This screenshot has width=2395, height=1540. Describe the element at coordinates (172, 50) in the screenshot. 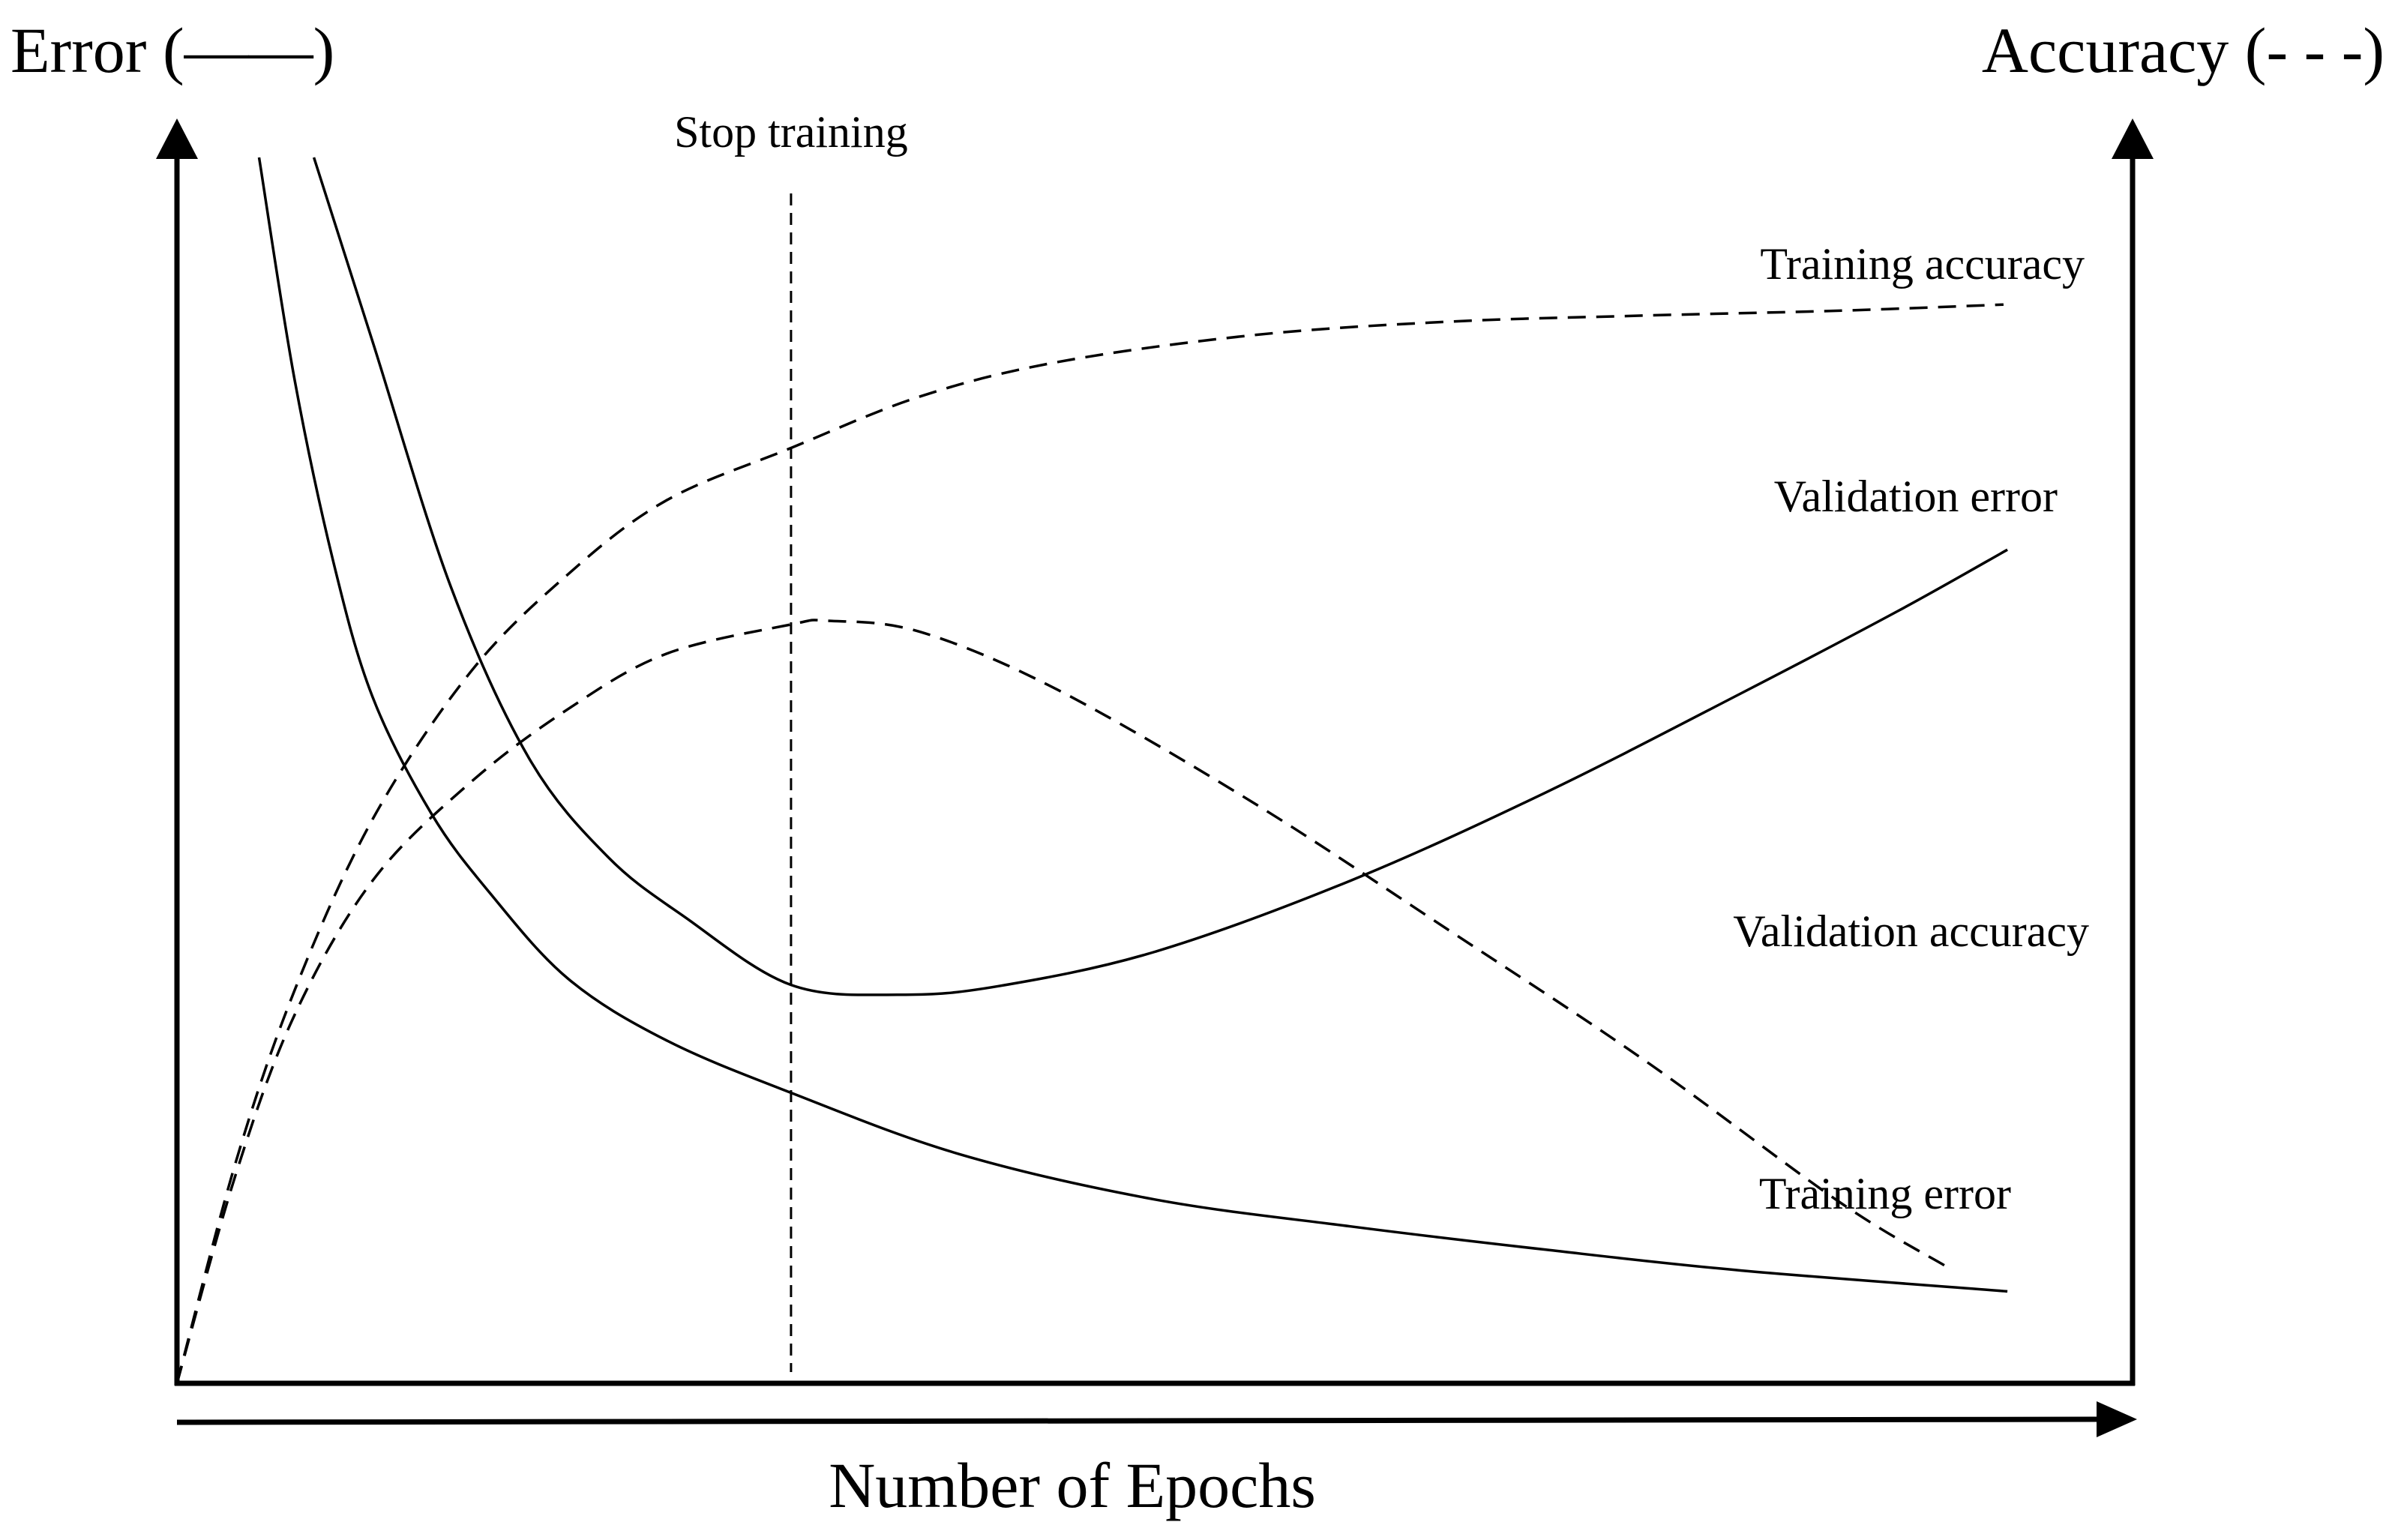

I see `left-axis-title: Error (——)` at that location.